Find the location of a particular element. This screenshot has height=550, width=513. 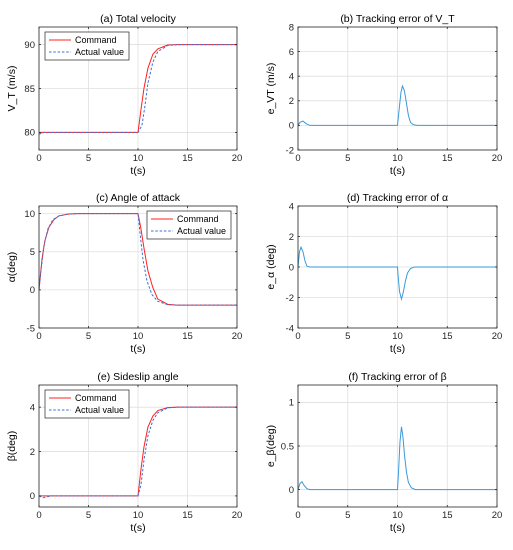

y-axis-label: e_VT (m/s) is located at coordinates (271, 89).